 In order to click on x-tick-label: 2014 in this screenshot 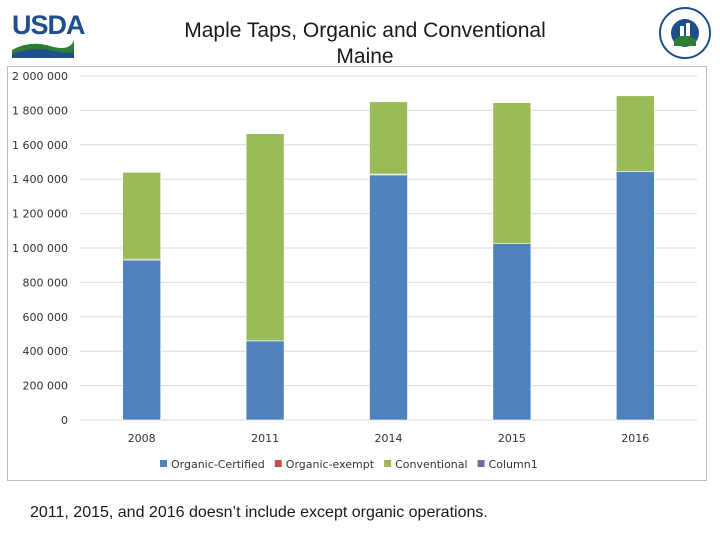, I will do `click(389, 438)`.